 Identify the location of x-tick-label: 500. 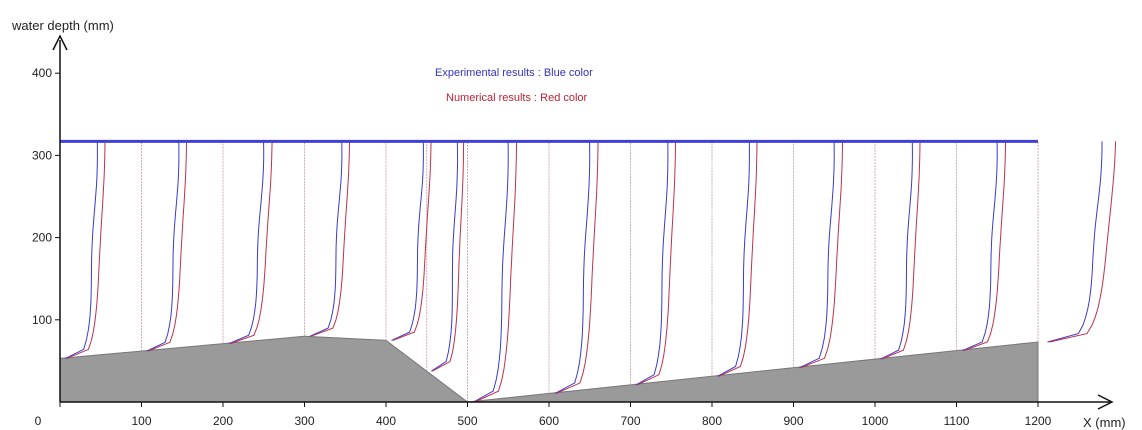
(467, 421).